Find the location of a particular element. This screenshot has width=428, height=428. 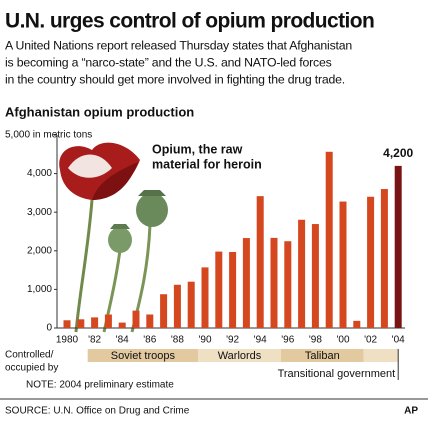

note: NOTE: 2004 preliminary estimate is located at coordinates (100, 385).